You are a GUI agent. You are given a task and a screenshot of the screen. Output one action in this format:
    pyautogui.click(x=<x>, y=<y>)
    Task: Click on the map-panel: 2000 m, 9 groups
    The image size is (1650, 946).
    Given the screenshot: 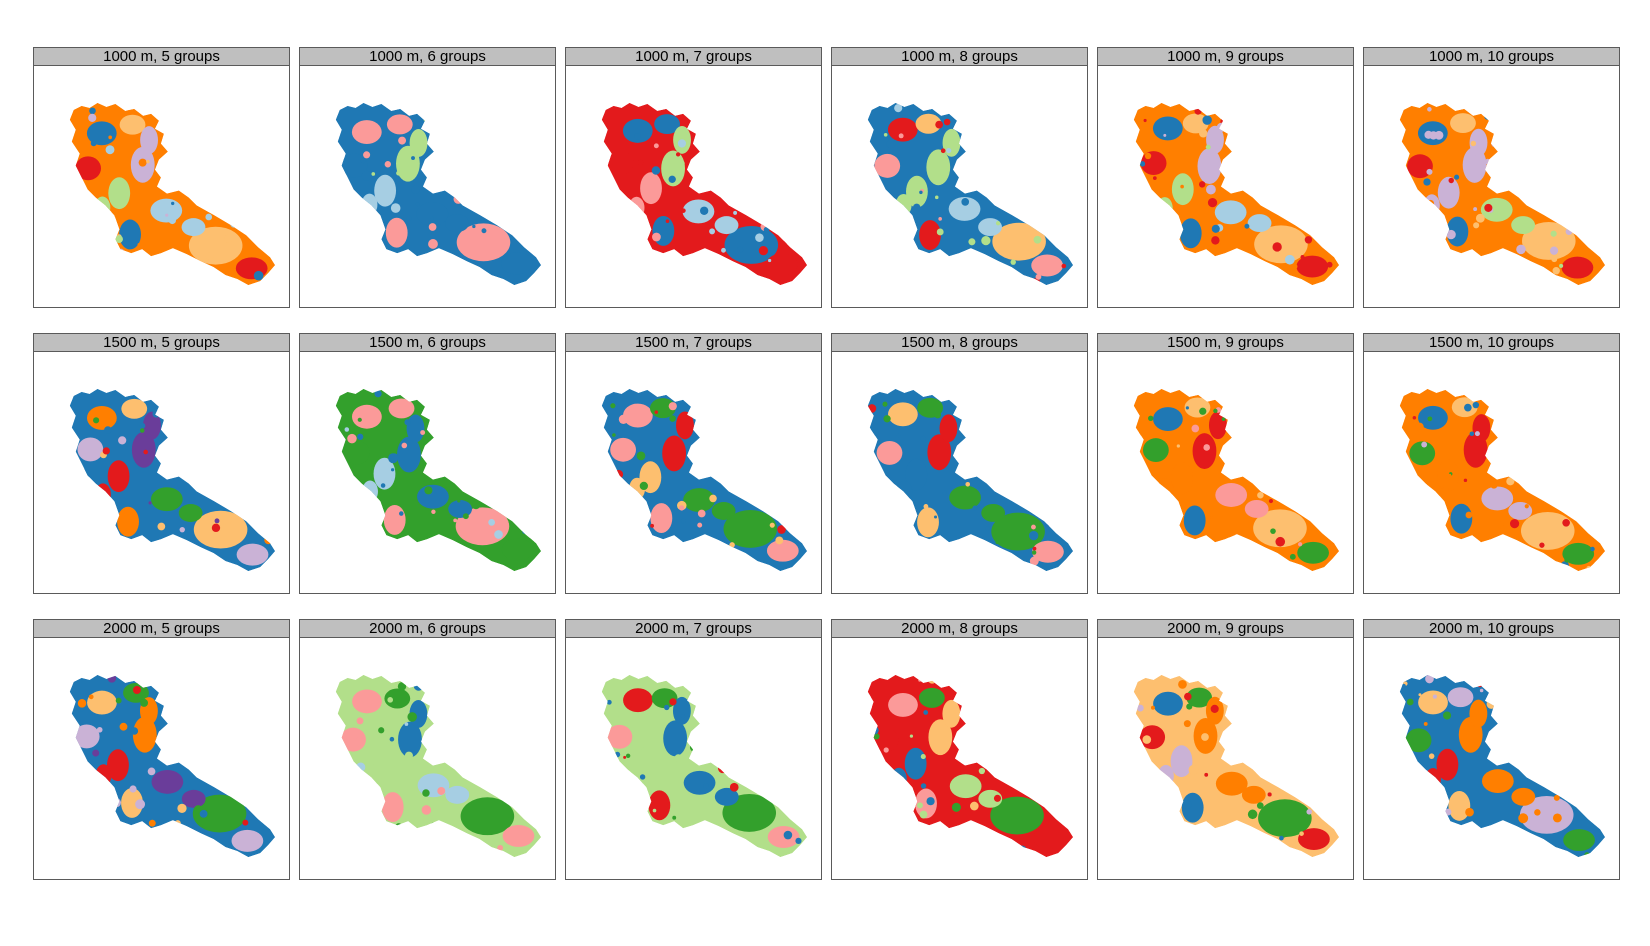 What is the action you would take?
    pyautogui.click(x=1225, y=749)
    